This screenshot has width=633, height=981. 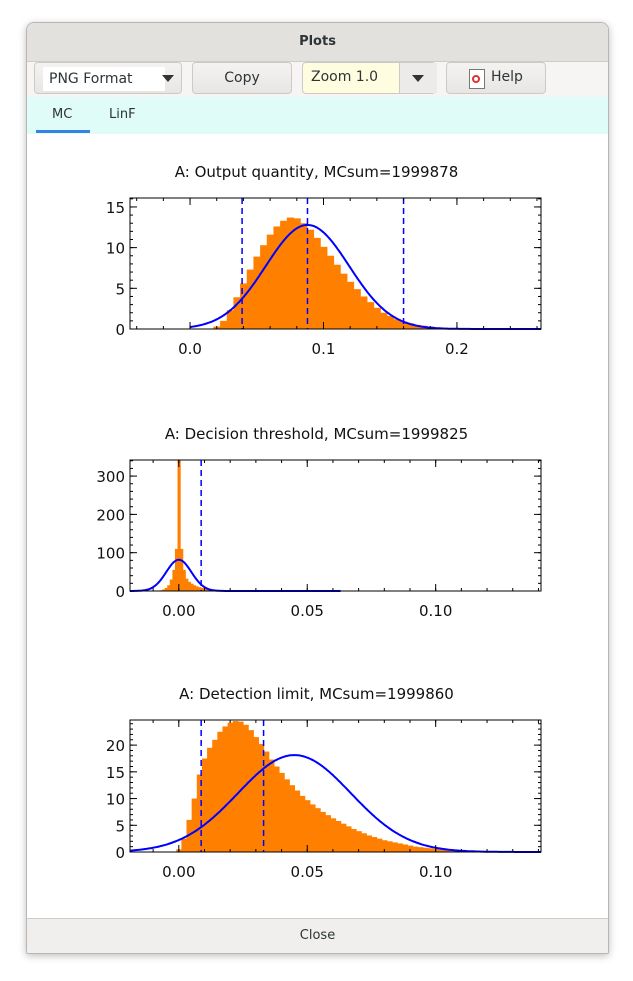 What do you see at coordinates (110, 554) in the screenshot?
I see `y-tick-label: 100` at bounding box center [110, 554].